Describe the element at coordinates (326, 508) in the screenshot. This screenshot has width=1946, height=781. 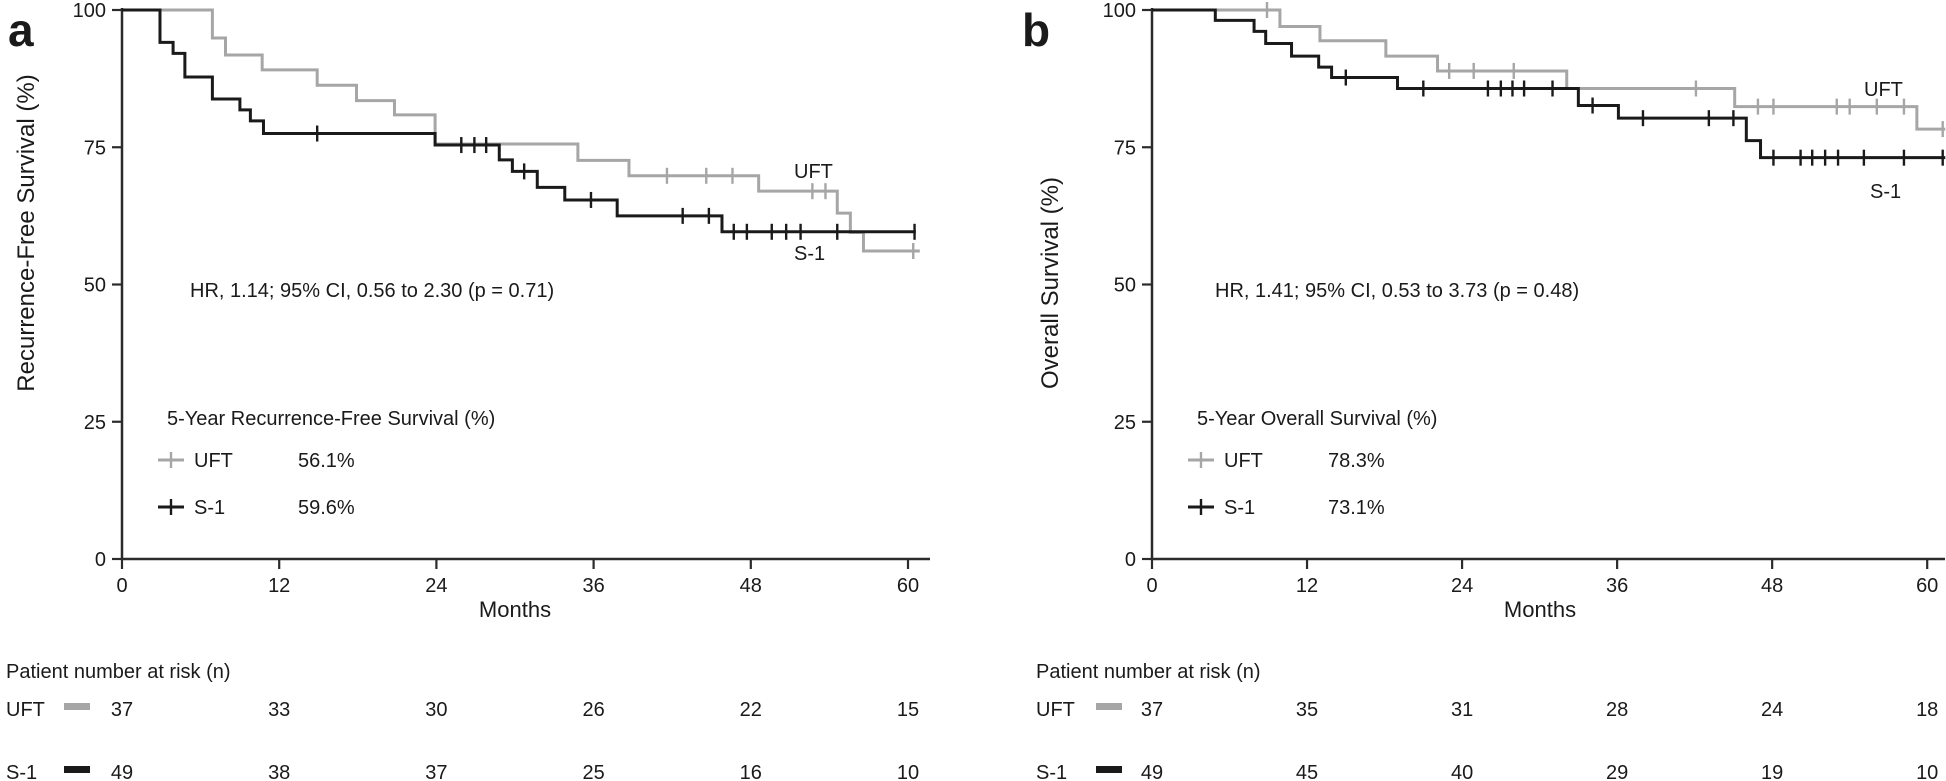
I see `panel-a-legend-s1-value: 59.6%` at that location.